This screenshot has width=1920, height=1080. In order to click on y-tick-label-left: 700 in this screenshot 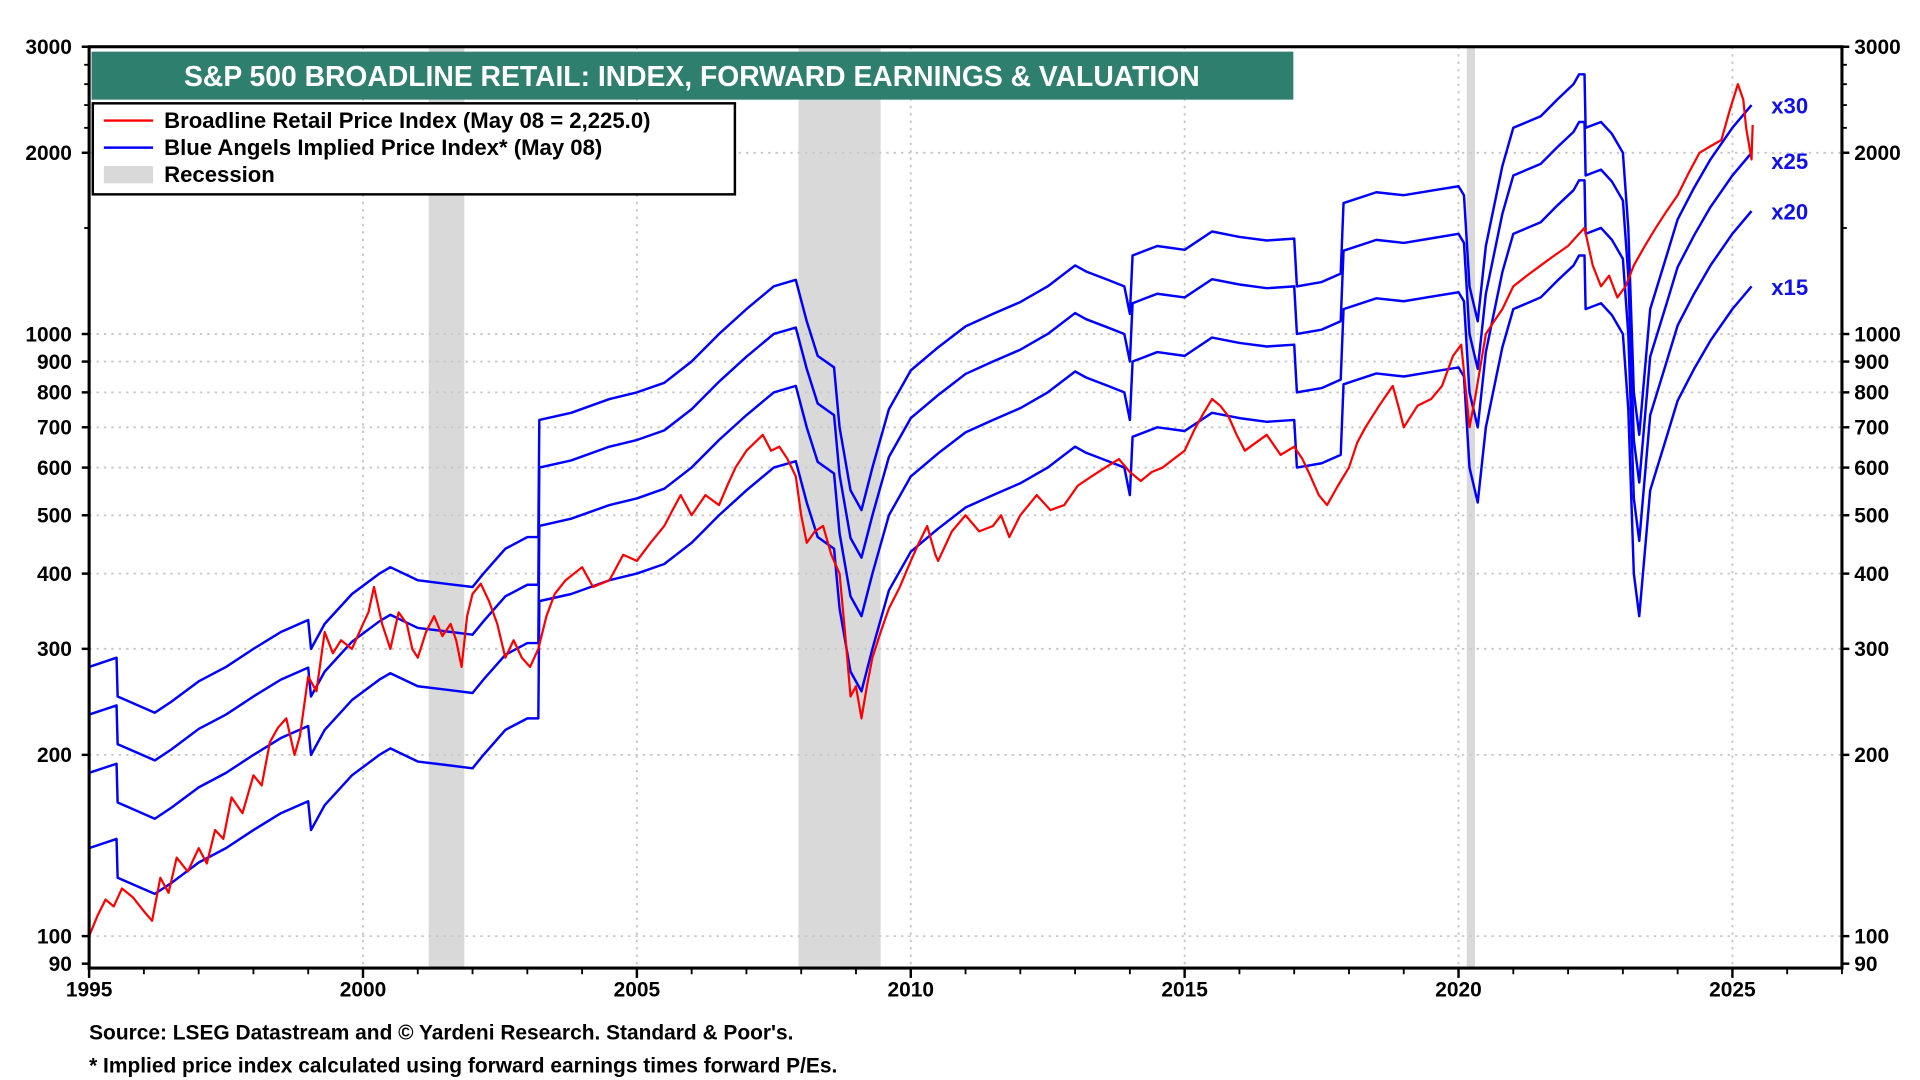, I will do `click(54, 428)`.